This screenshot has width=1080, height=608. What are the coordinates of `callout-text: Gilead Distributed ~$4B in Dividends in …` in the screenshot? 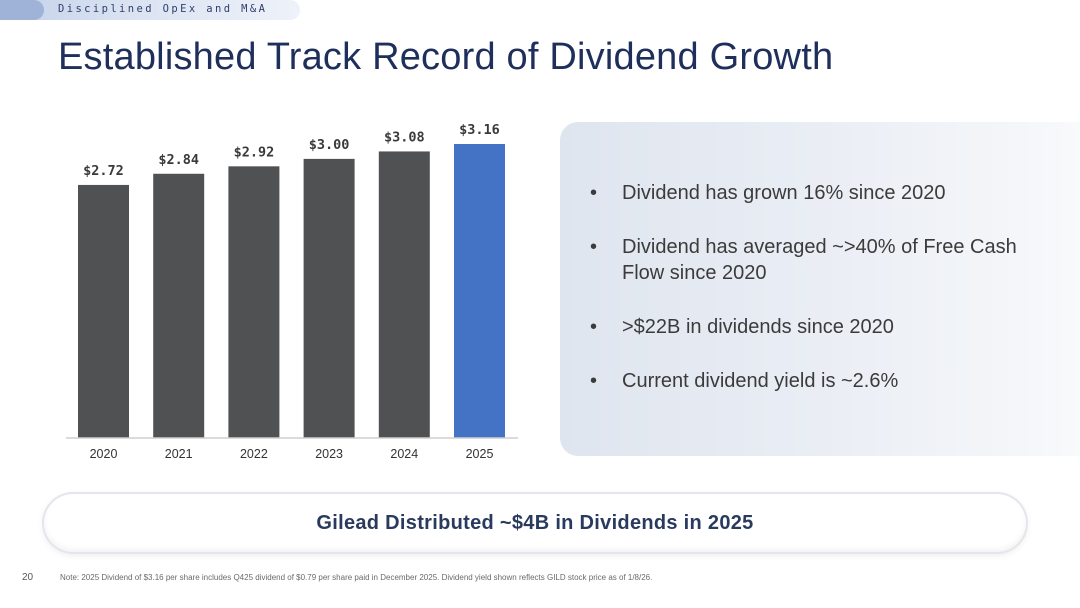 It's located at (535, 522).